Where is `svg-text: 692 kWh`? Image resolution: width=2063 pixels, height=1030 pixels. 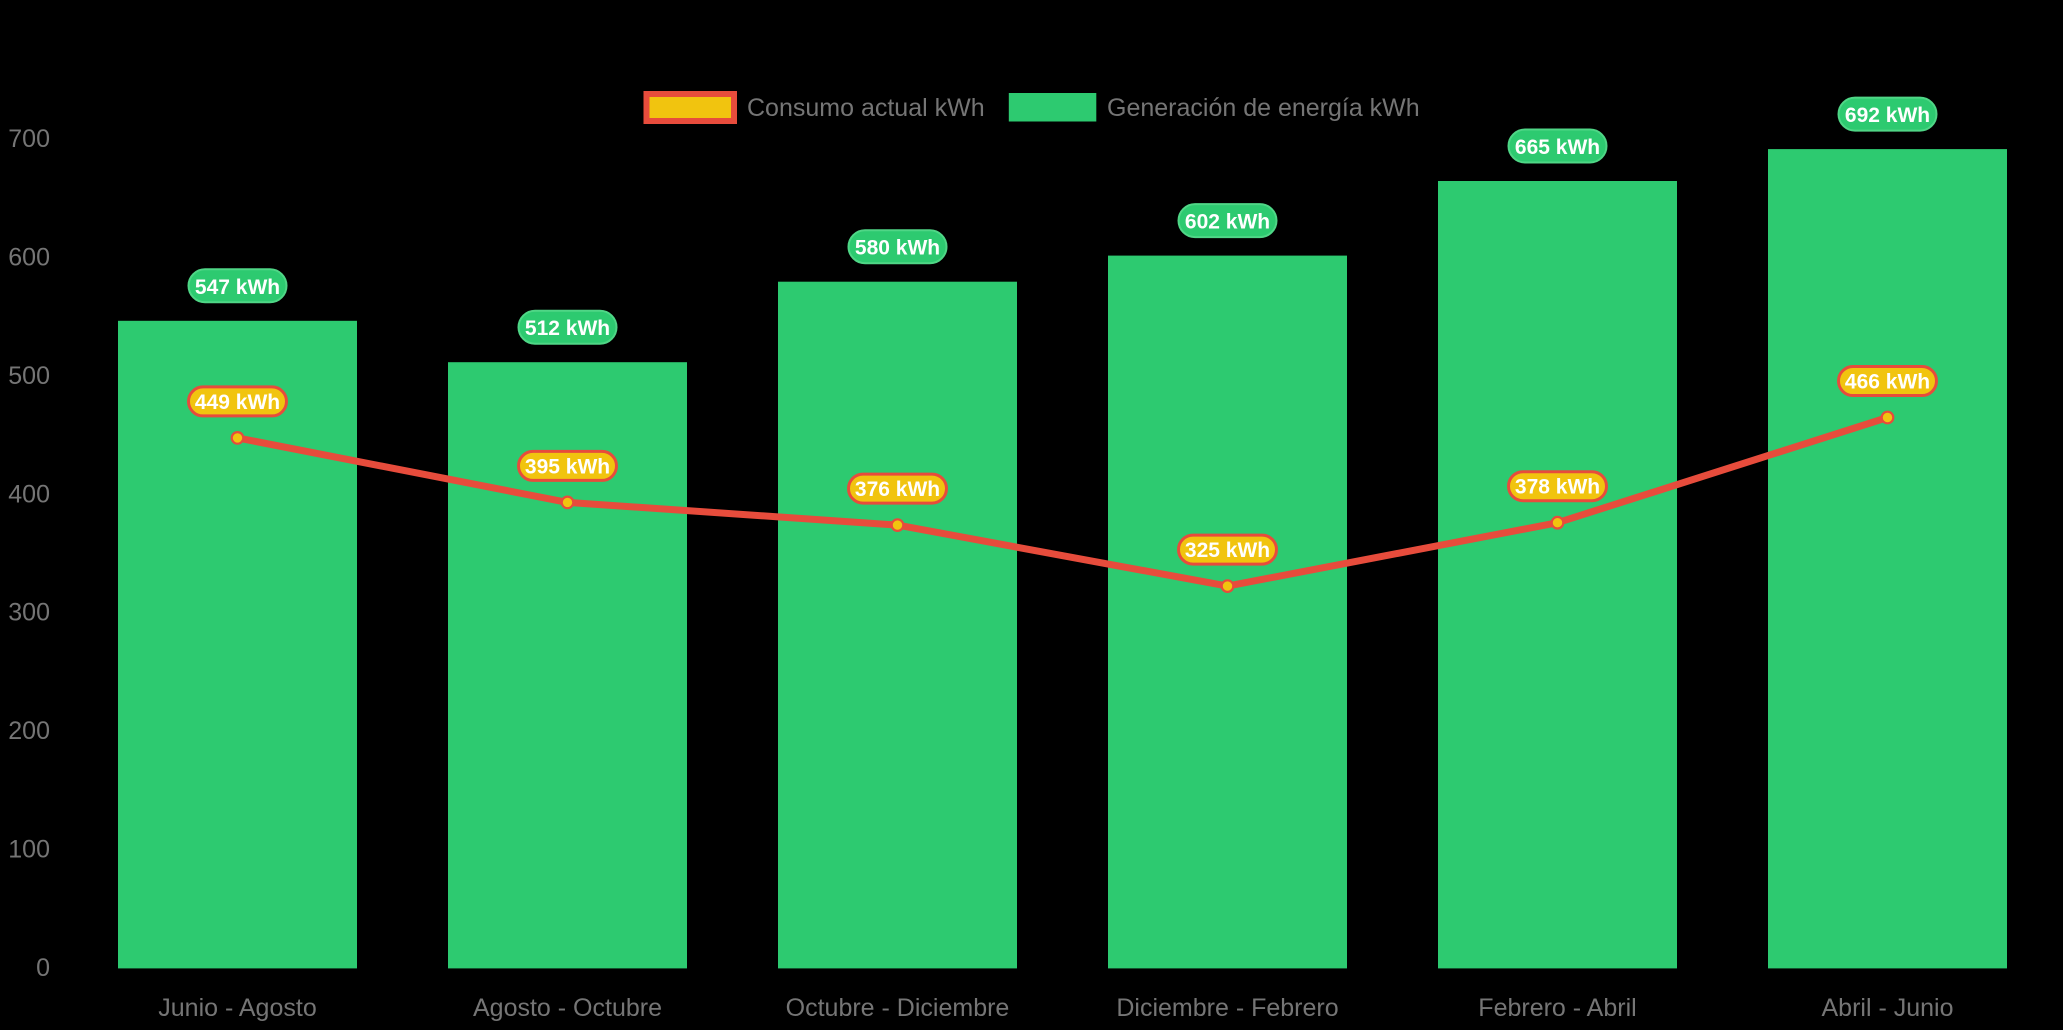 svg-text: 692 kWh is located at coordinates (1887, 115).